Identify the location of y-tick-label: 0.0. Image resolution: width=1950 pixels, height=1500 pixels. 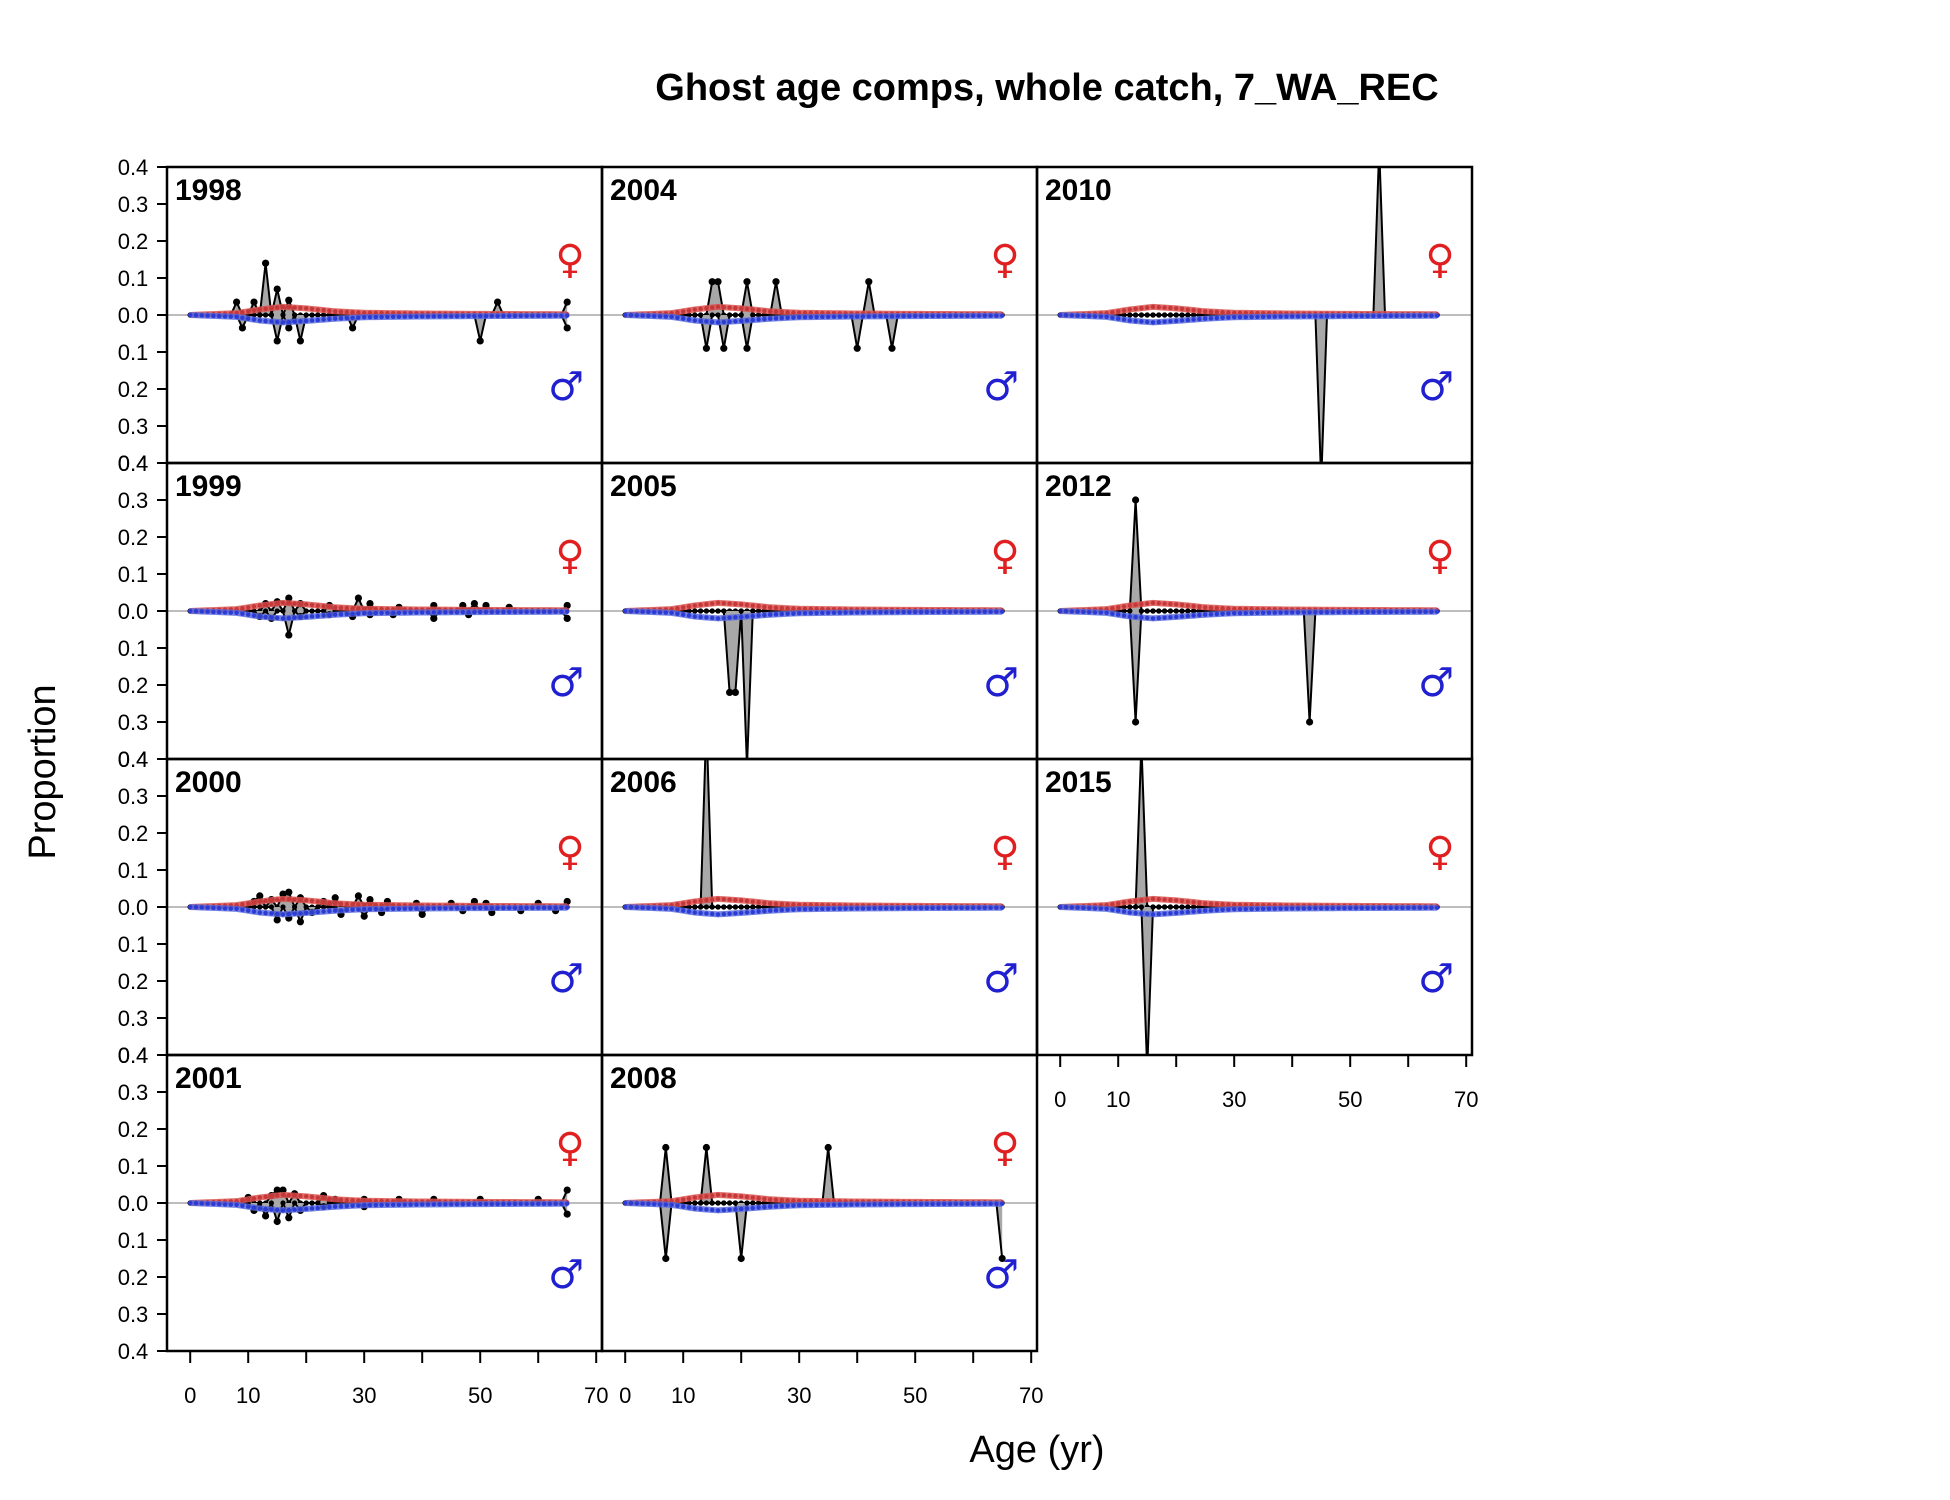
(133, 611).